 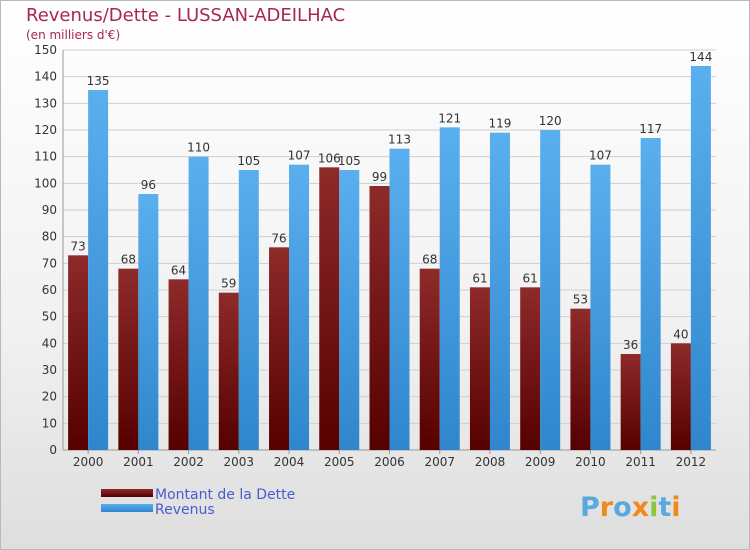 I want to click on y-tick-label: 30, so click(x=49, y=370).